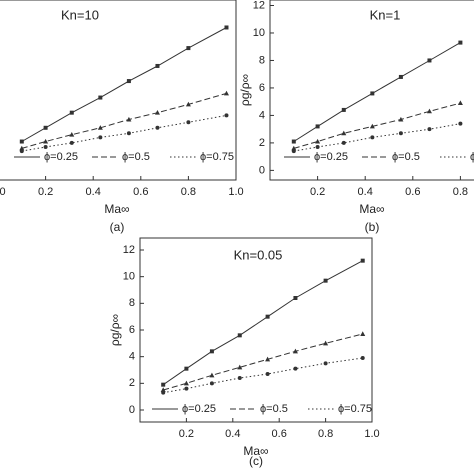 The height and width of the screenshot is (474, 474). Describe the element at coordinates (385, 14) in the screenshot. I see `chart-title: Kn=1` at that location.